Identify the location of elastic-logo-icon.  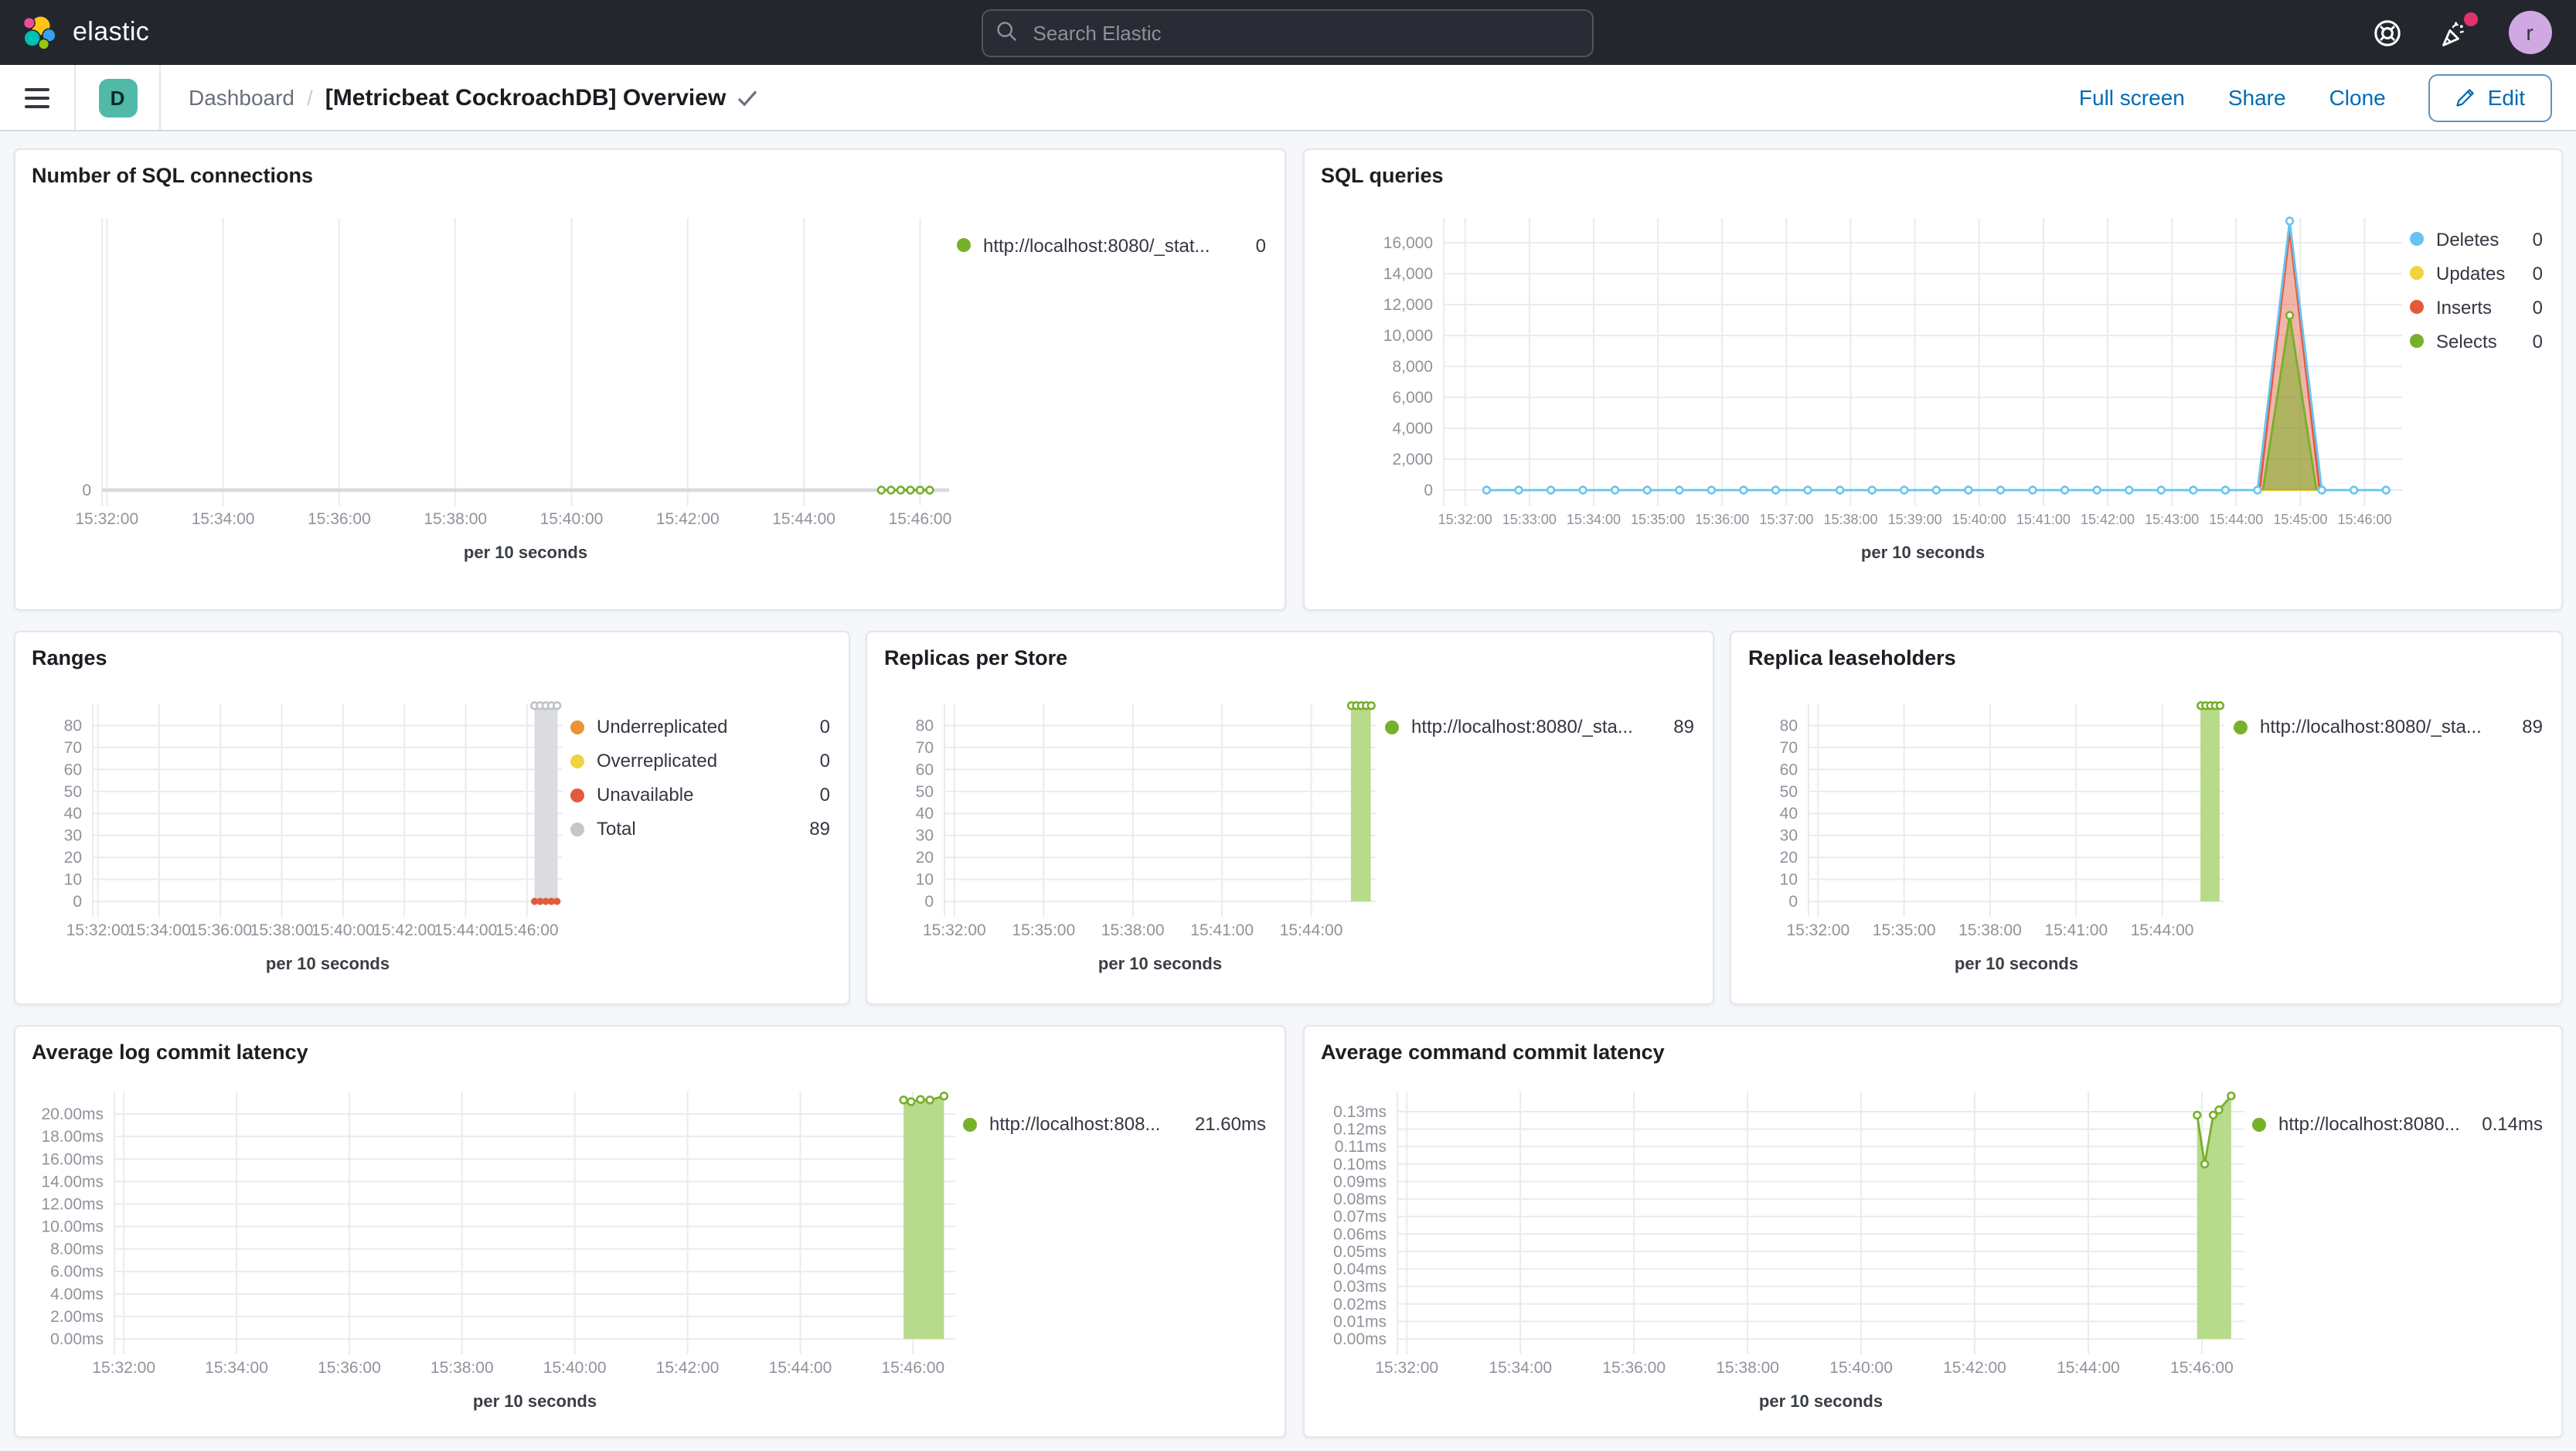
(39, 31).